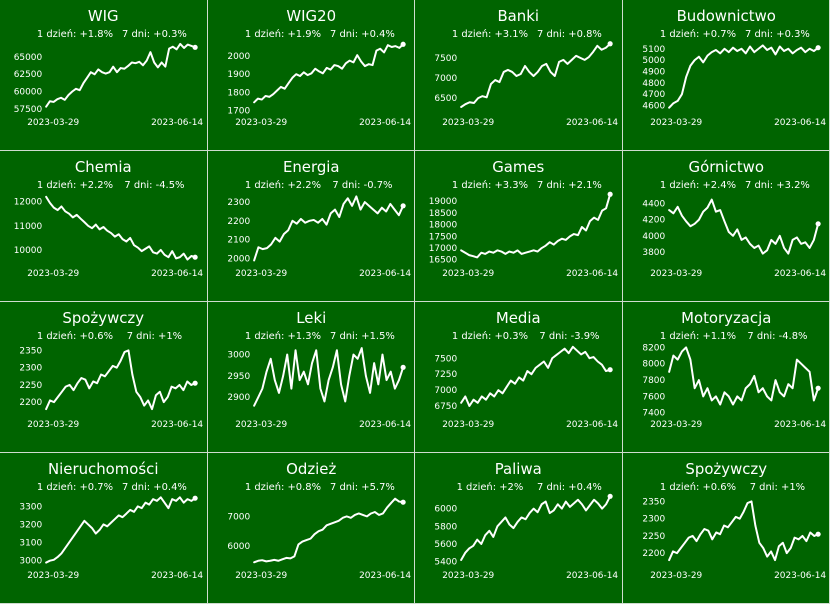  I want to click on y-tick-label: 4000, so click(653, 237).